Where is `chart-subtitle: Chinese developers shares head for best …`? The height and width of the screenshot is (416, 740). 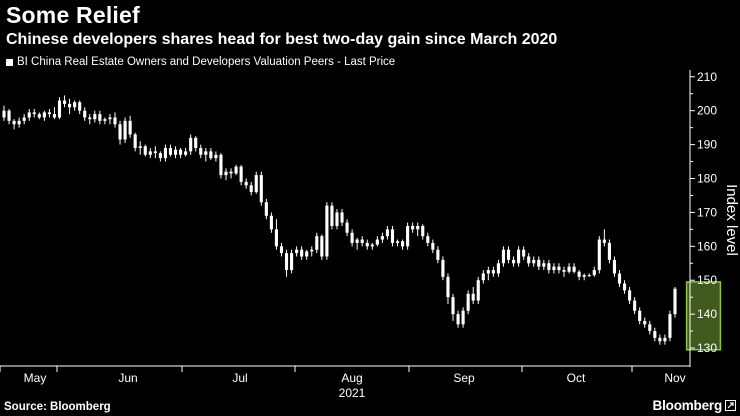 chart-subtitle: Chinese developers shares head for best … is located at coordinates (282, 39).